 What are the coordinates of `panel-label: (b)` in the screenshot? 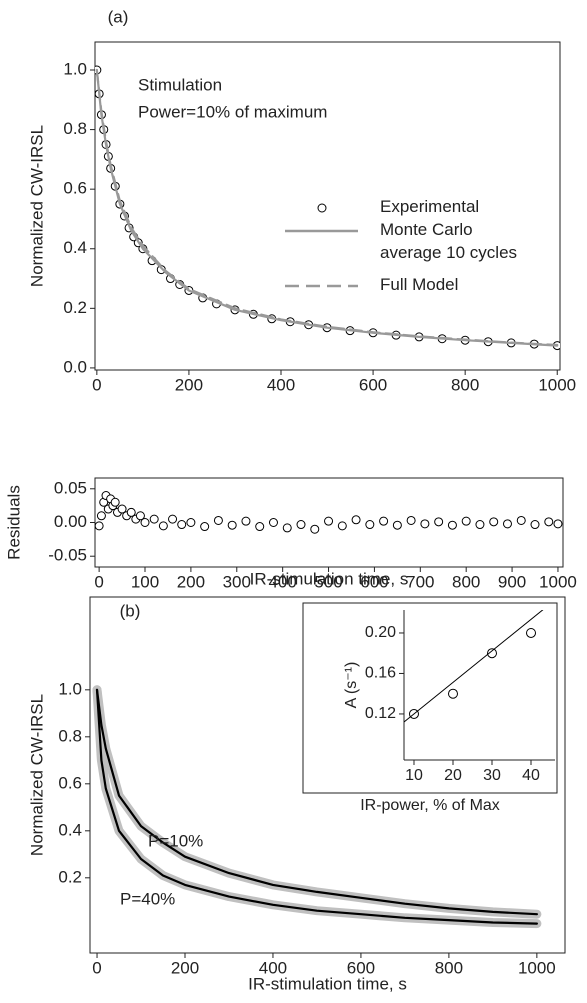 It's located at (130, 610).